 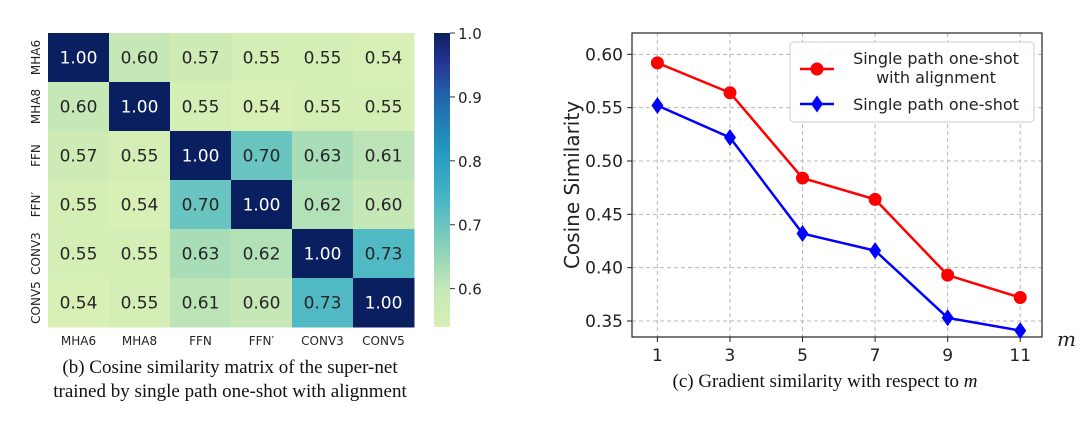 I want to click on x-tick-label: 11, so click(x=1020, y=356).